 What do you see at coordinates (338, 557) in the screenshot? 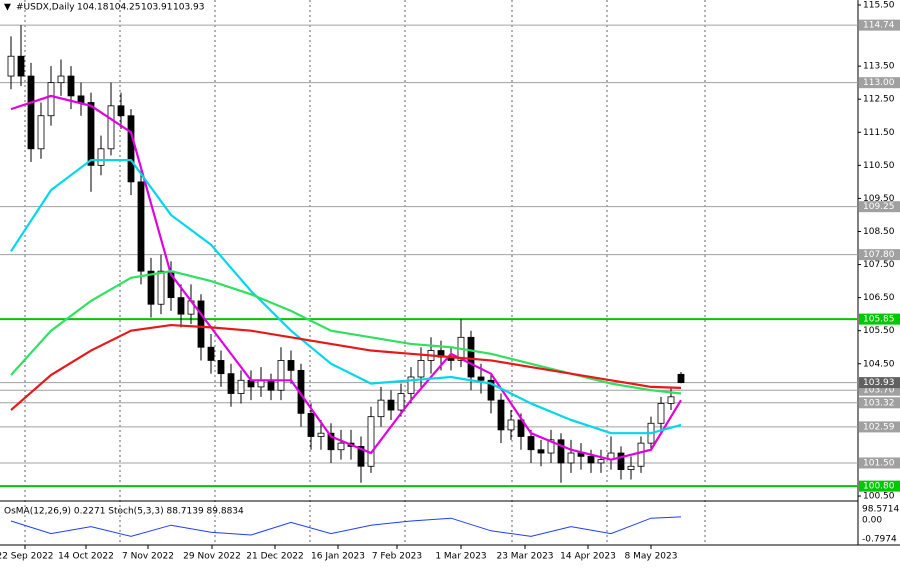
I see `x-tick-label: 16 Jan 2023` at bounding box center [338, 557].